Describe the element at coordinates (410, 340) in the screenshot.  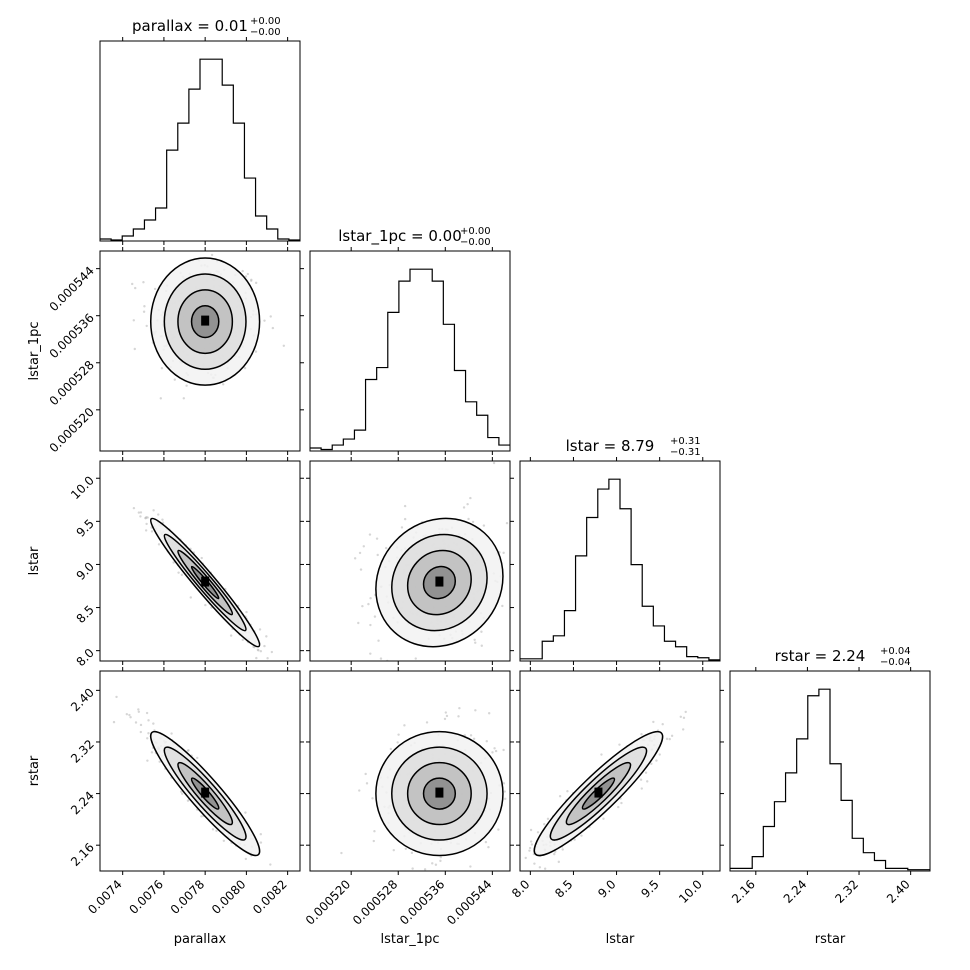
I see `panel-lstar_1pc-vs-lstar_1pc: lstar_1pc = 0.00+0.00−0.00` at that location.